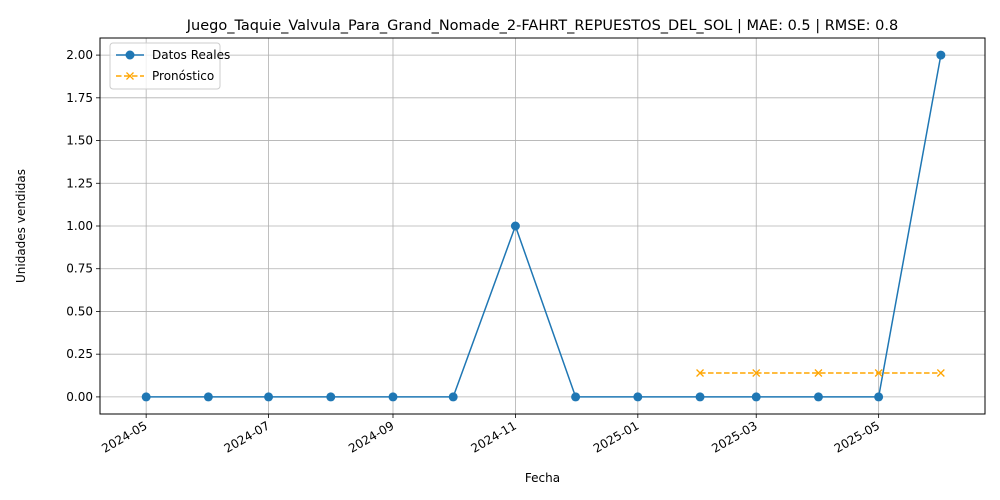  What do you see at coordinates (79, 98) in the screenshot?
I see `y-tick-label: 1.75` at bounding box center [79, 98].